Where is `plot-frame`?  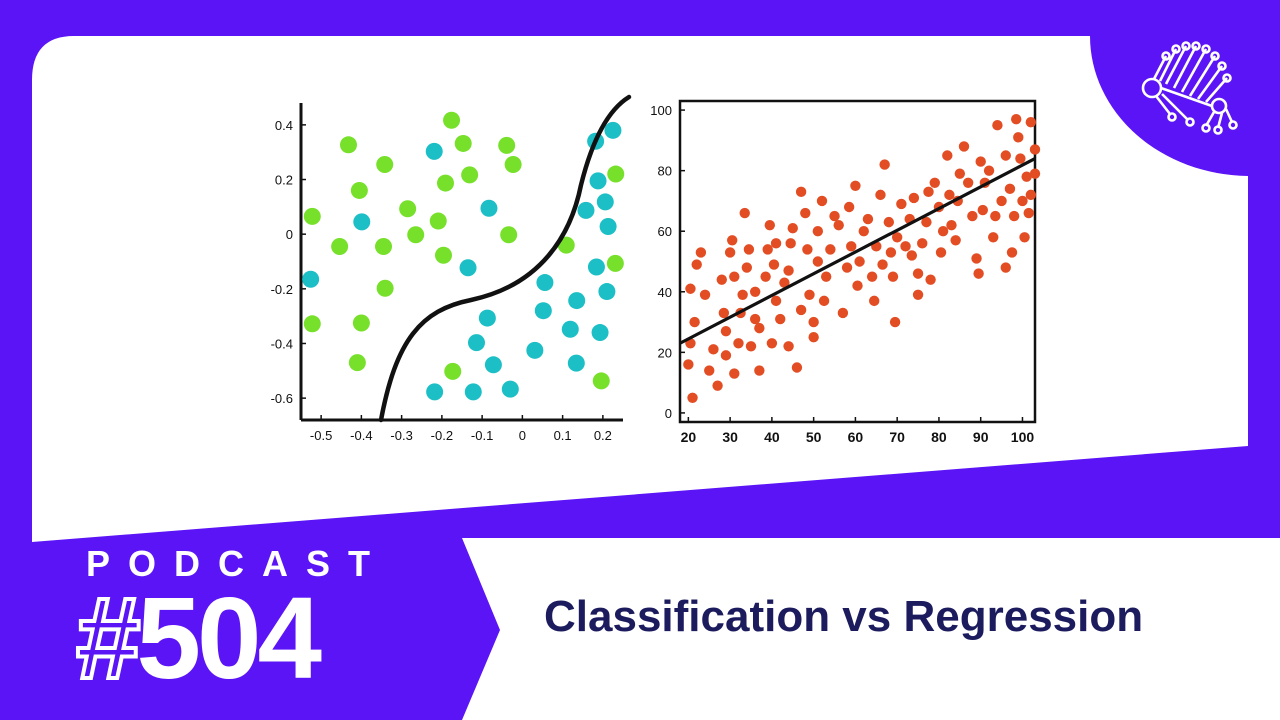
plot-frame is located at coordinates (857, 261).